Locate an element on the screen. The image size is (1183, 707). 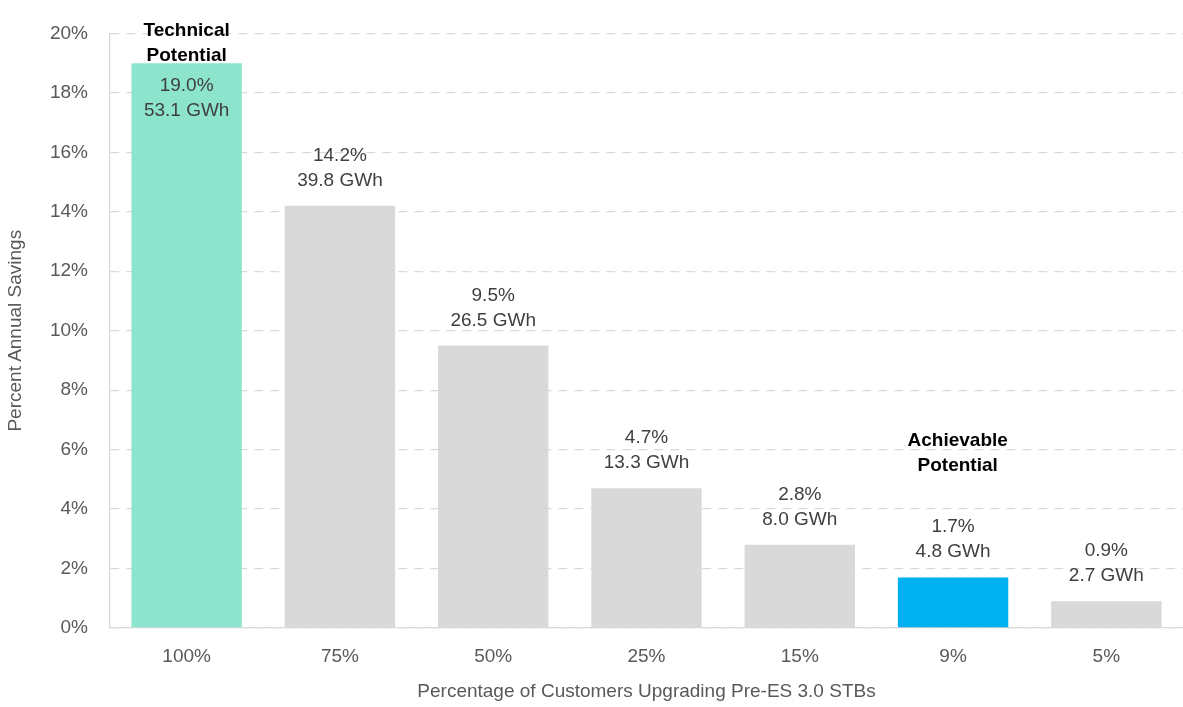
y-tick-label: 2% is located at coordinates (74, 567).